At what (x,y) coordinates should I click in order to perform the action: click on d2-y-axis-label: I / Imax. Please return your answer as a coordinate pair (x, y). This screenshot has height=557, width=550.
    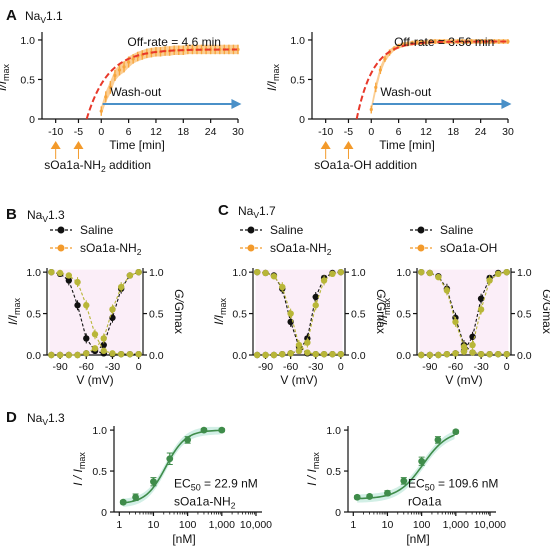
    Looking at the image, I should click on (313, 469).